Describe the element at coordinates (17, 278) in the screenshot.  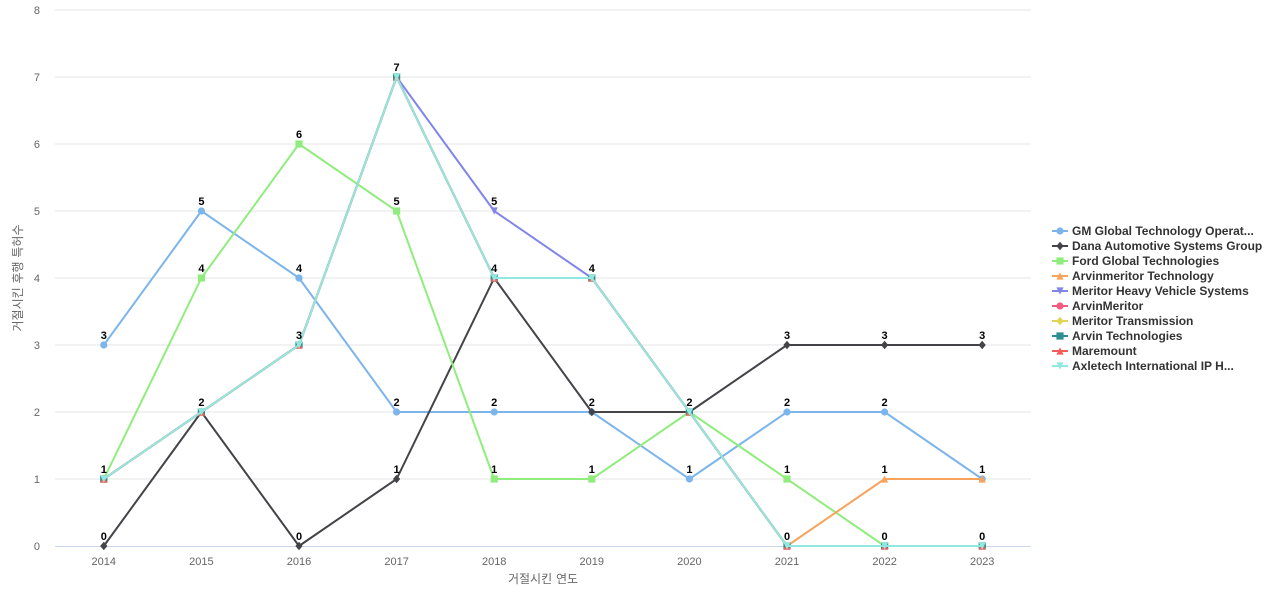
I see `y-axis-title: 거절시킨 후행 특허수` at that location.